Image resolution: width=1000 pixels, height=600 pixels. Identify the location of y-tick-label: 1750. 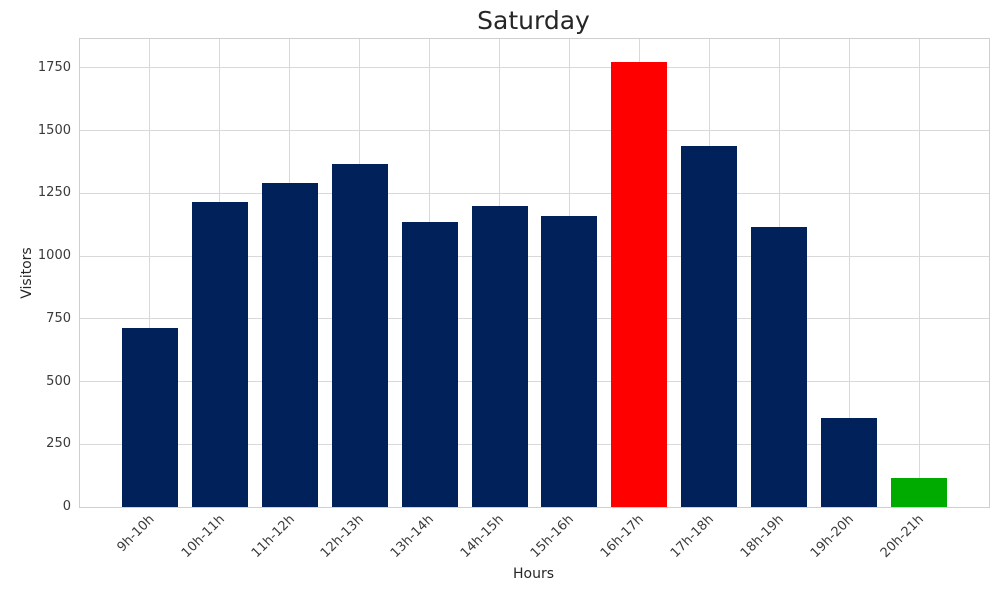
(54, 67).